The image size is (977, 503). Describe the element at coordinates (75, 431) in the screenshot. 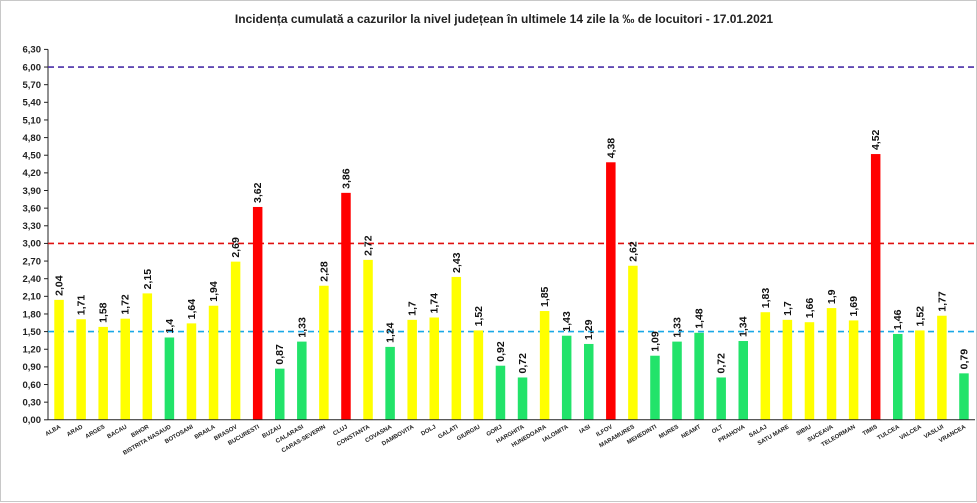

I see `x-tick-label: ARAD` at that location.